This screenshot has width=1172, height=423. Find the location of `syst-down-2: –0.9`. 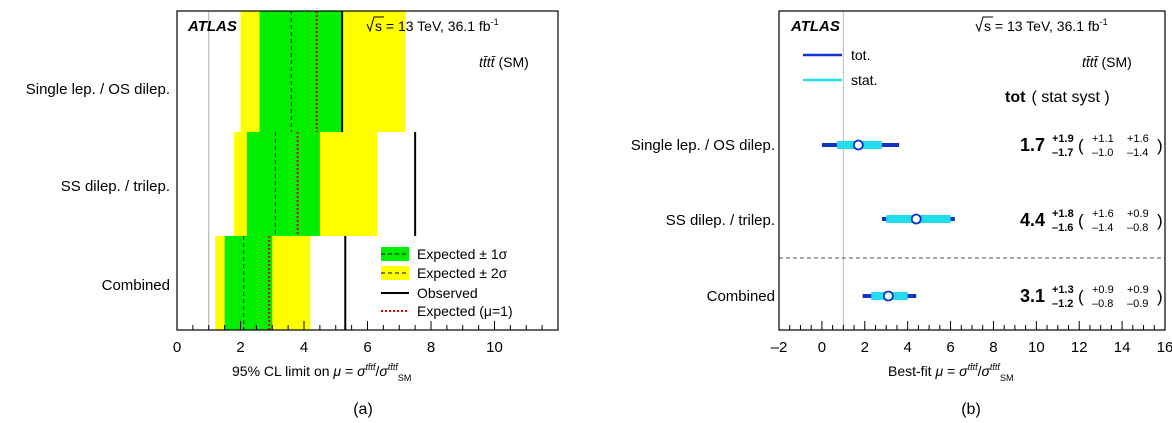

syst-down-2: –0.9 is located at coordinates (1137, 304).